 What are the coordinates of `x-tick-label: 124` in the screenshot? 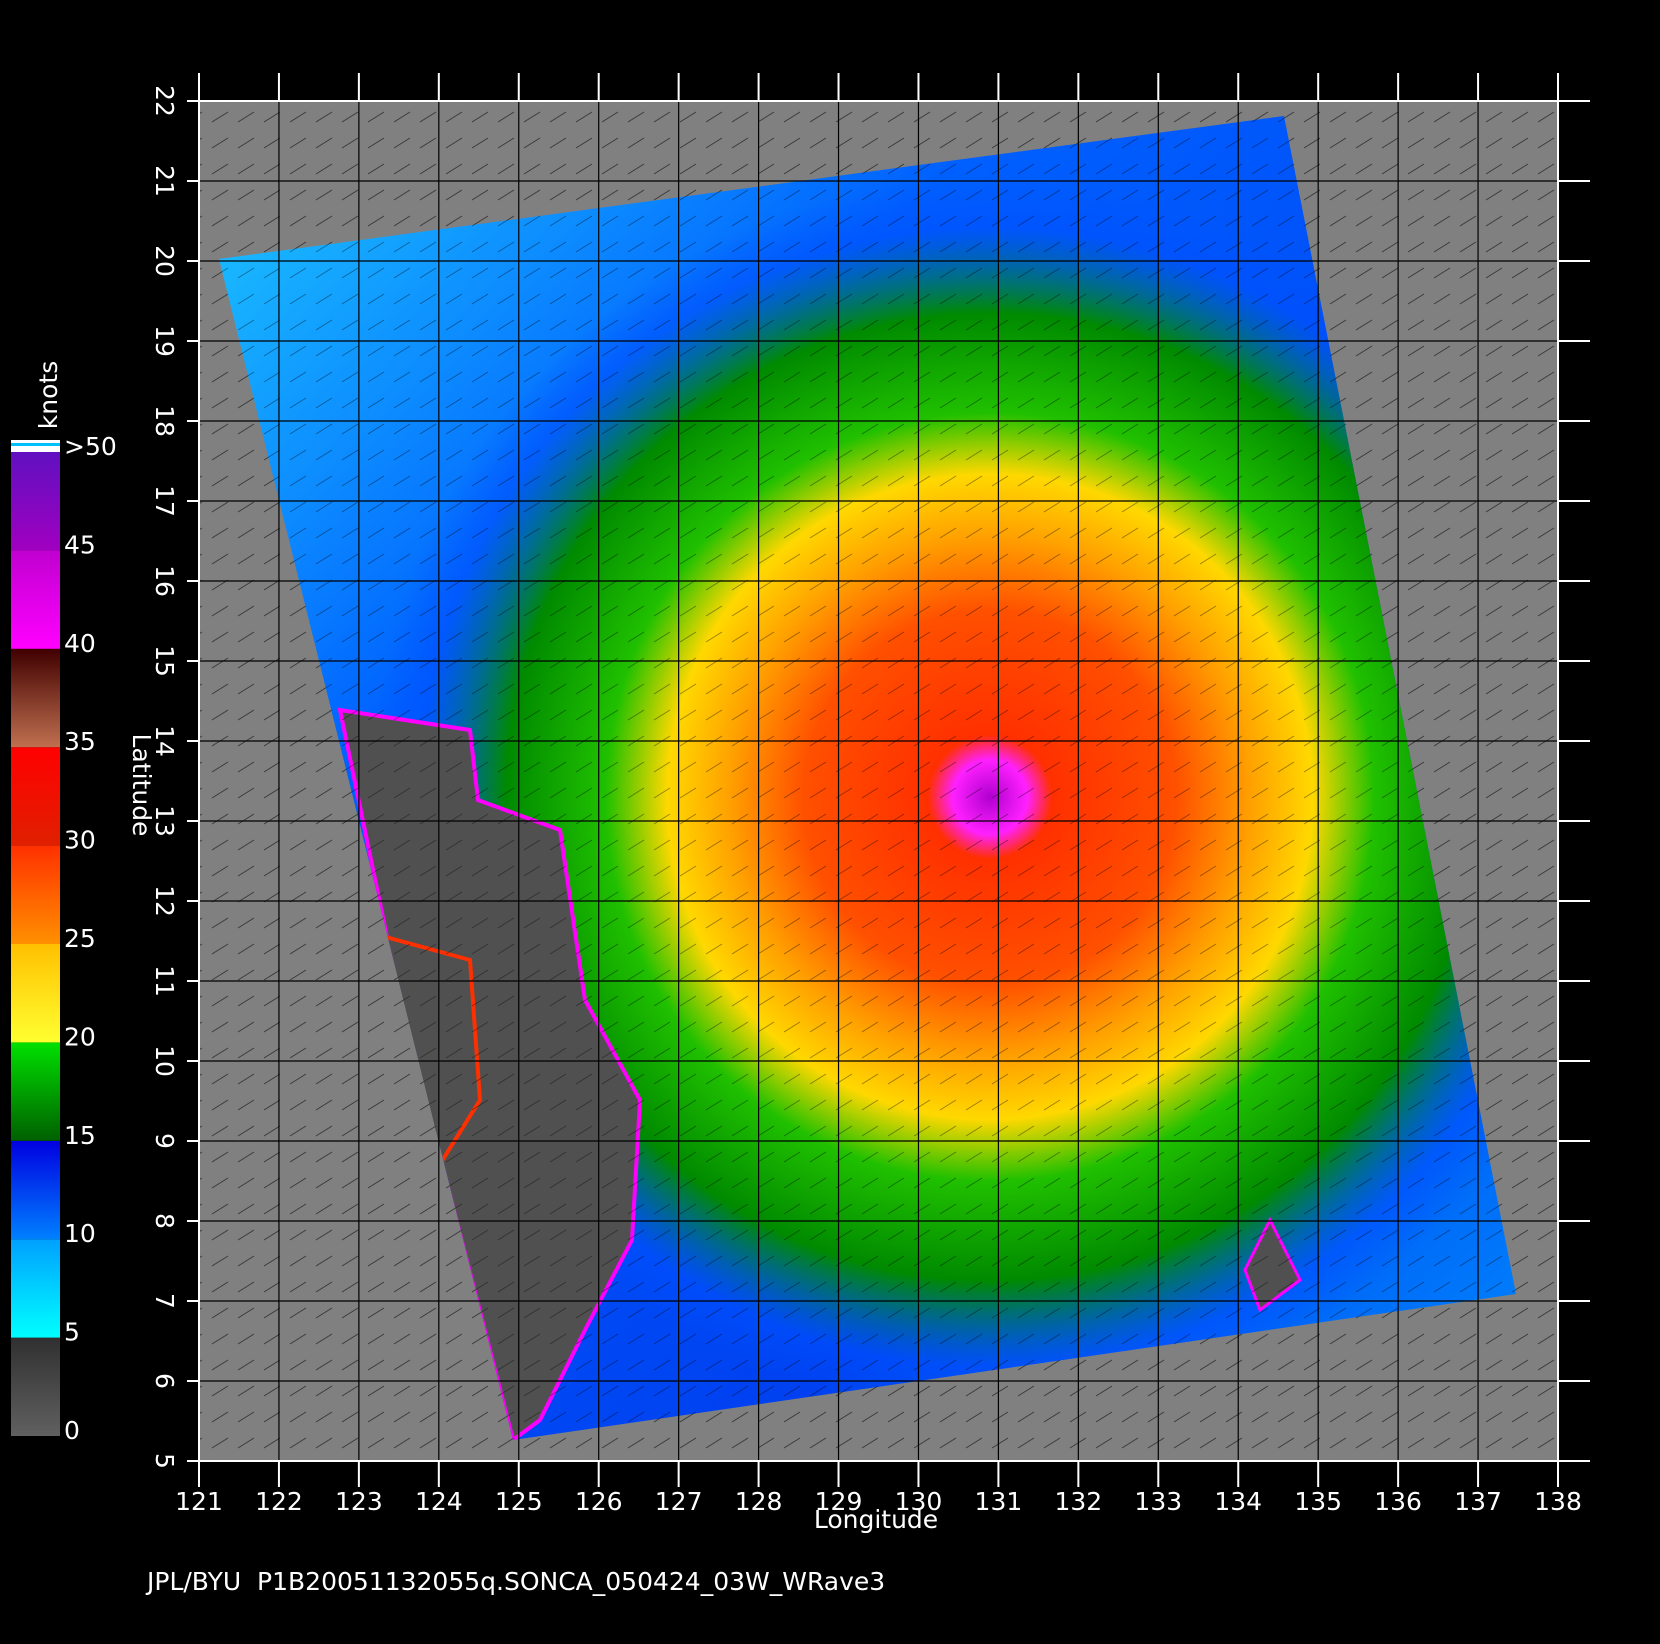 It's located at (439, 1501).